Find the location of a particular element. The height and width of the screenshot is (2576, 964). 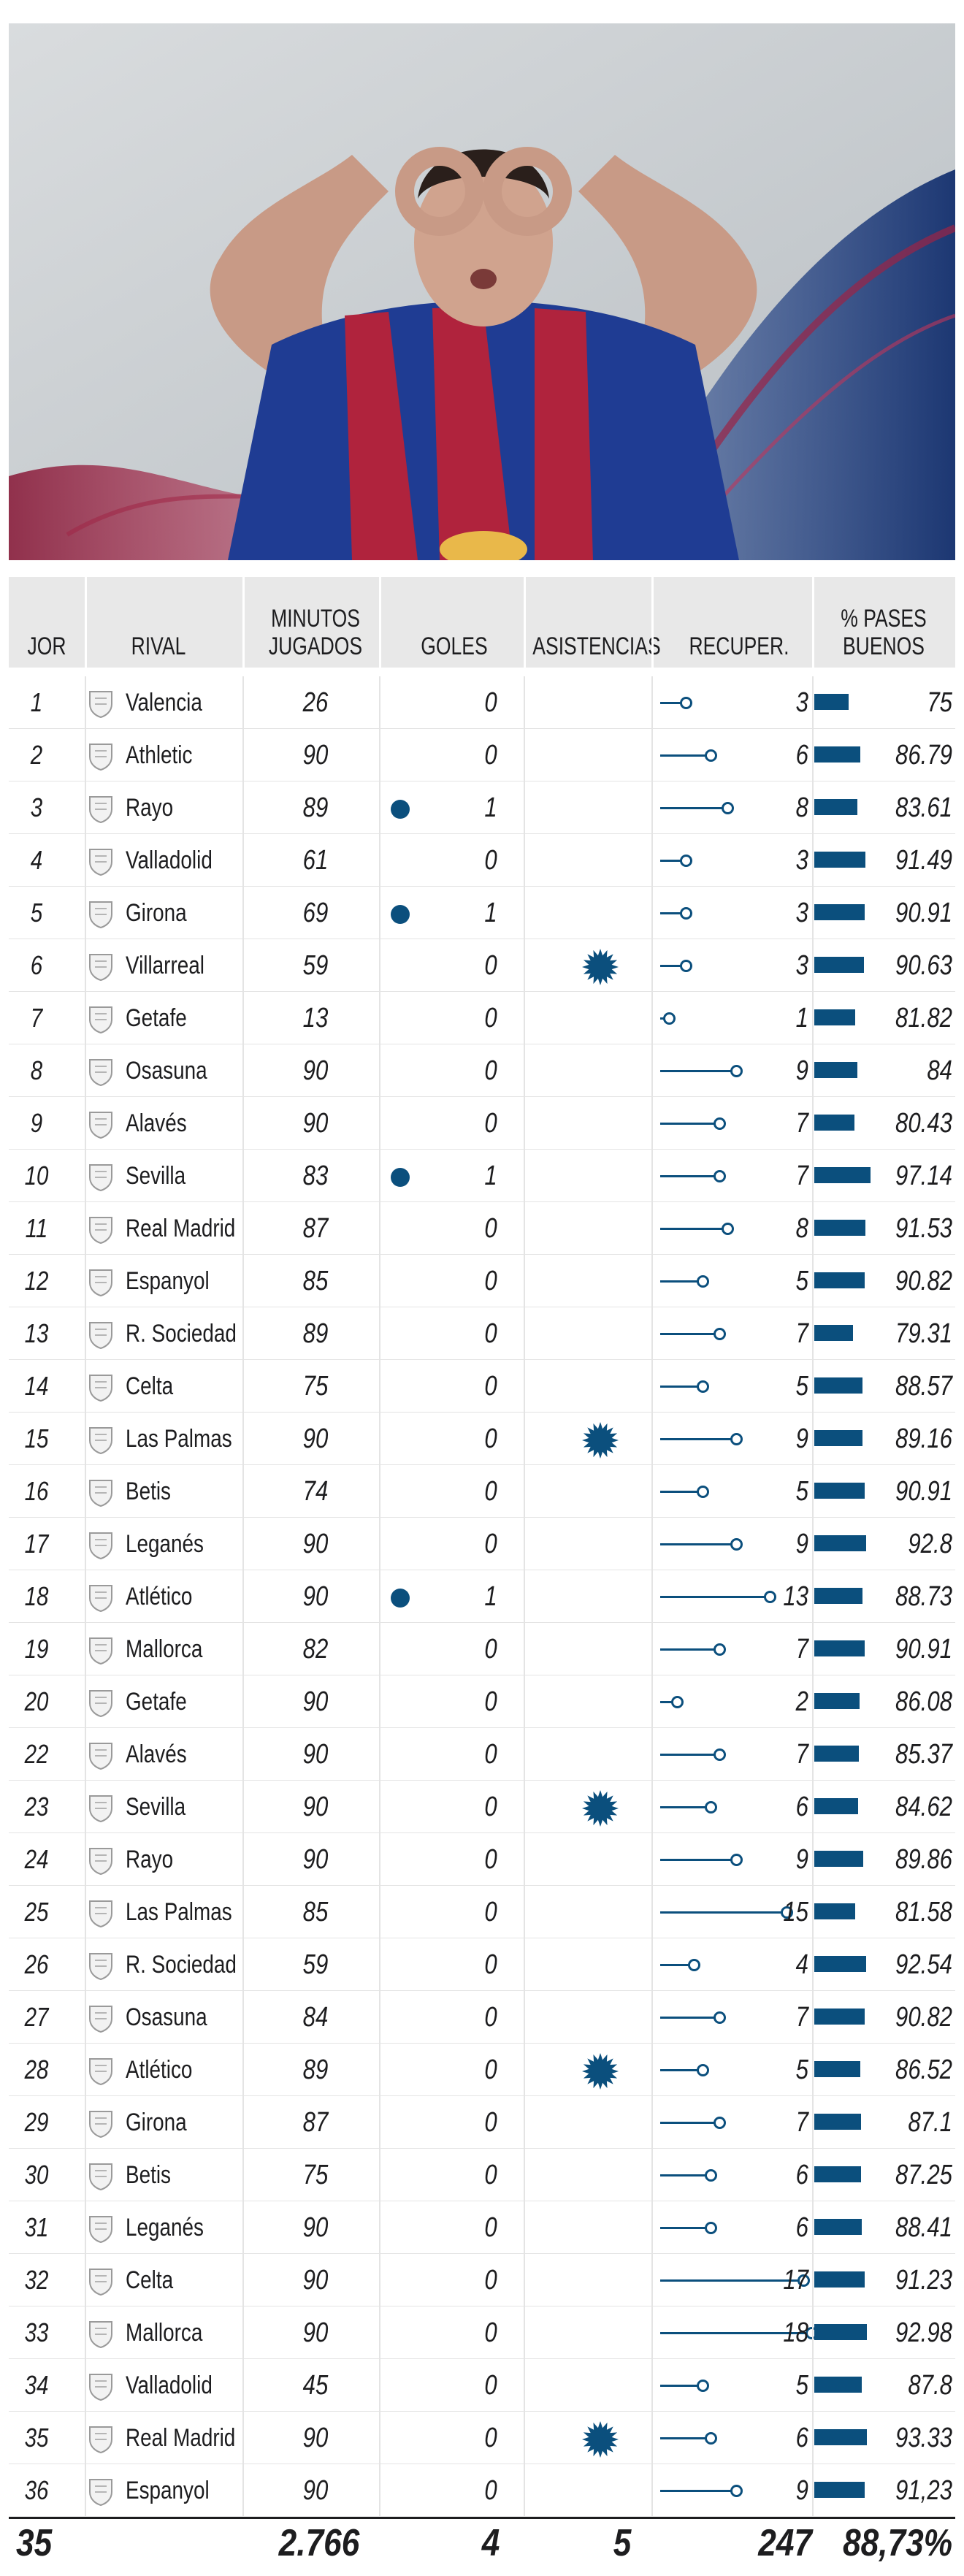

rival-name: Sevilla is located at coordinates (156, 1176).